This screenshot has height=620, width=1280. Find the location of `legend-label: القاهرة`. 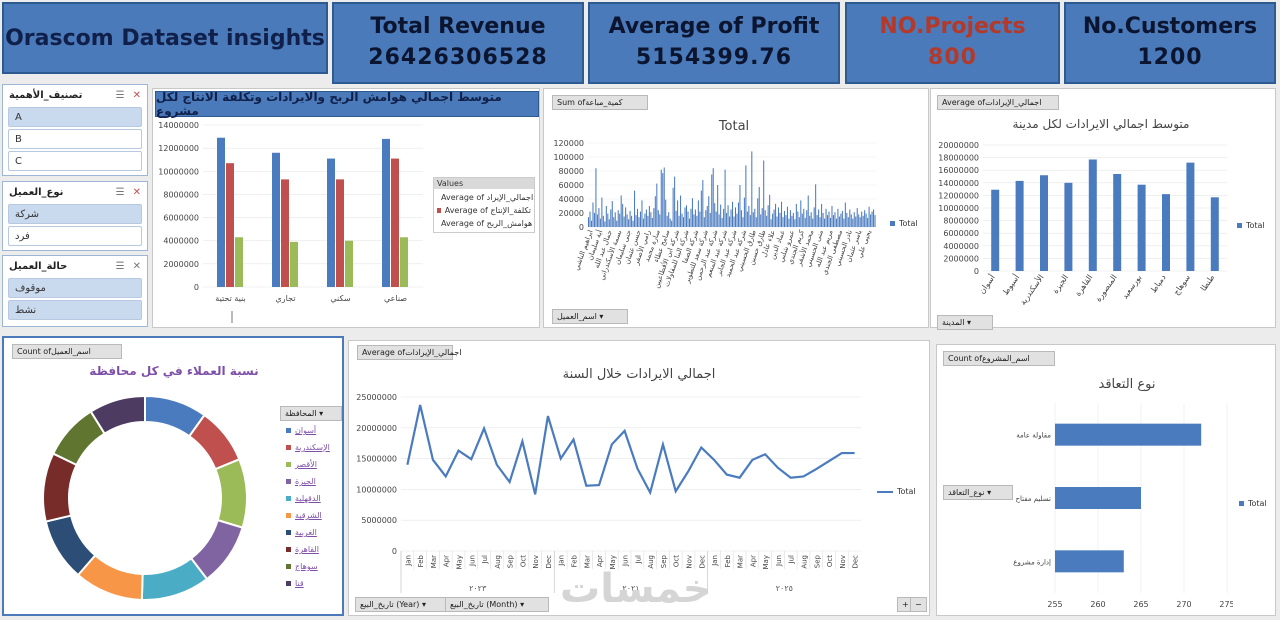

legend-label: القاهرة is located at coordinates (307, 549).